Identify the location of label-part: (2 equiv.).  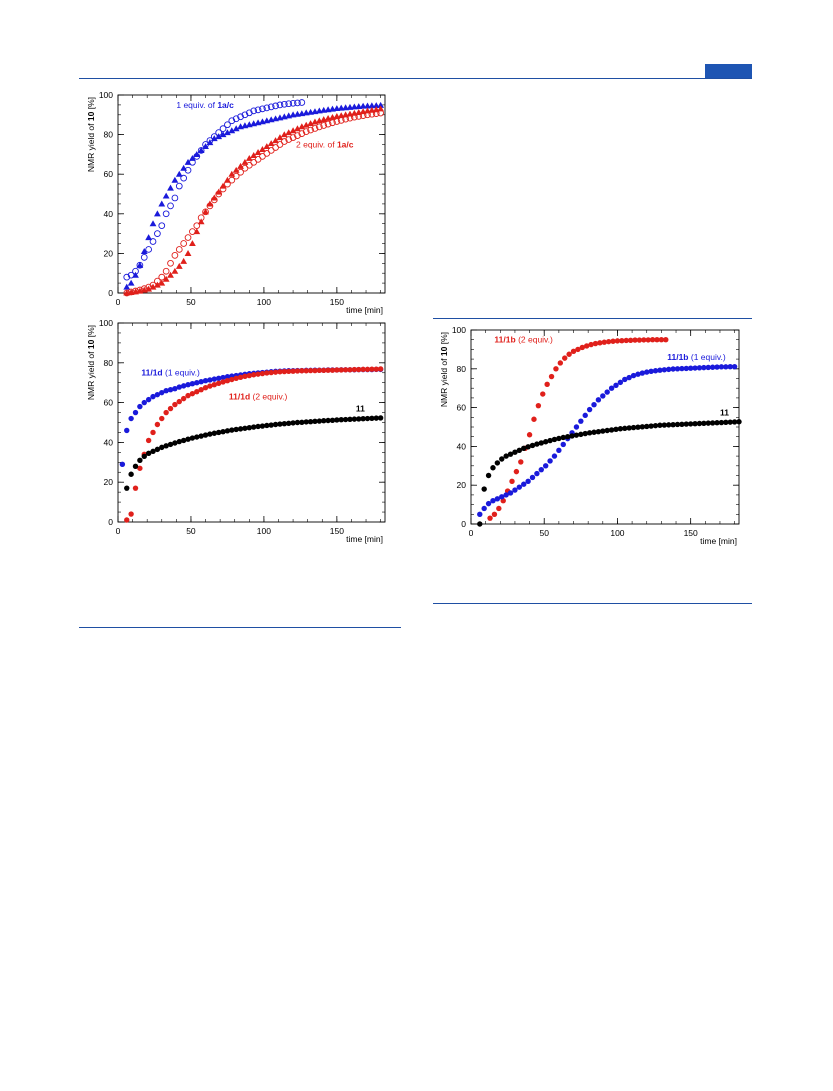
(534, 340).